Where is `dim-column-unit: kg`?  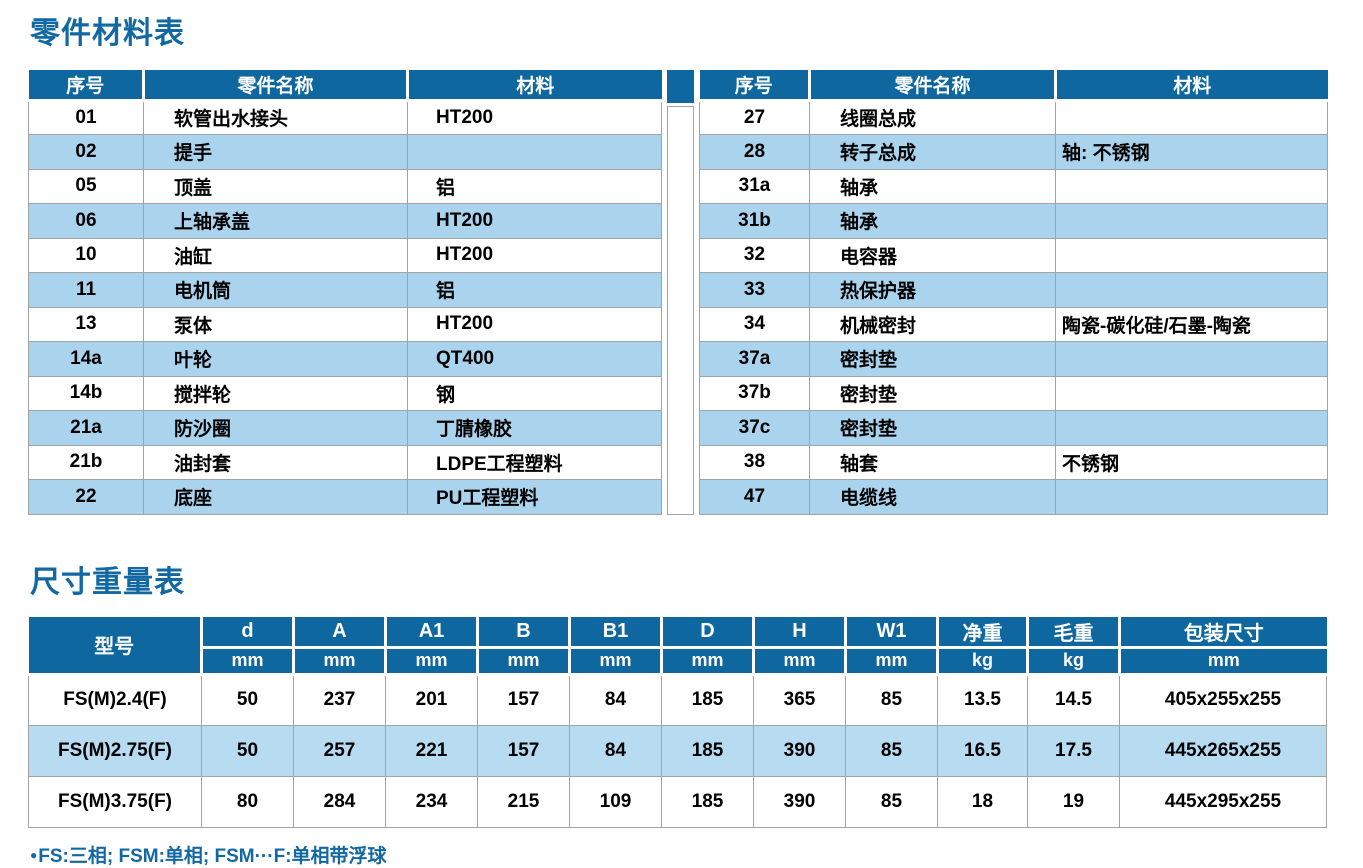 dim-column-unit: kg is located at coordinates (1073, 661).